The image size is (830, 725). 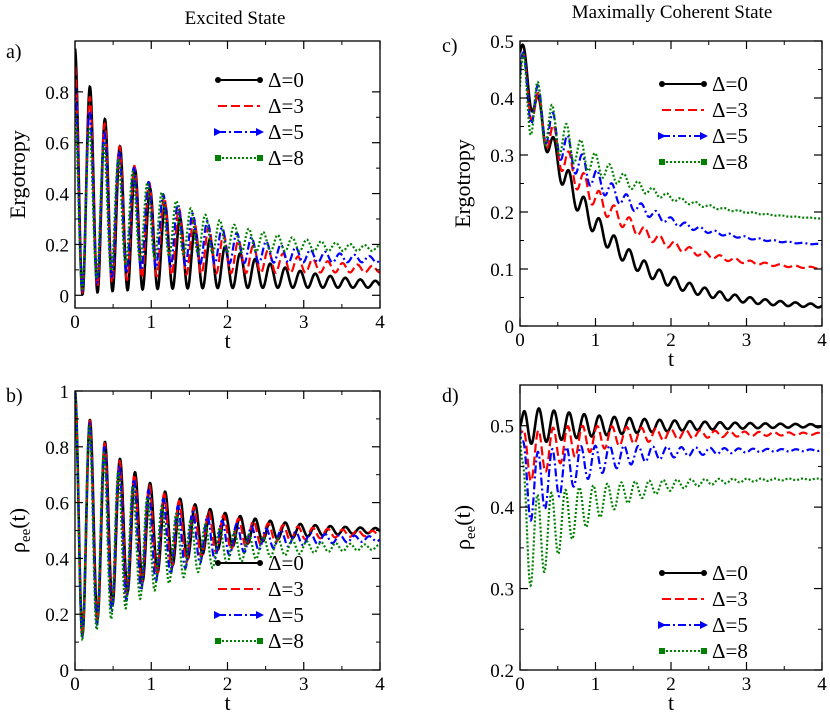 What do you see at coordinates (450, 46) in the screenshot?
I see `panel-label: c)` at bounding box center [450, 46].